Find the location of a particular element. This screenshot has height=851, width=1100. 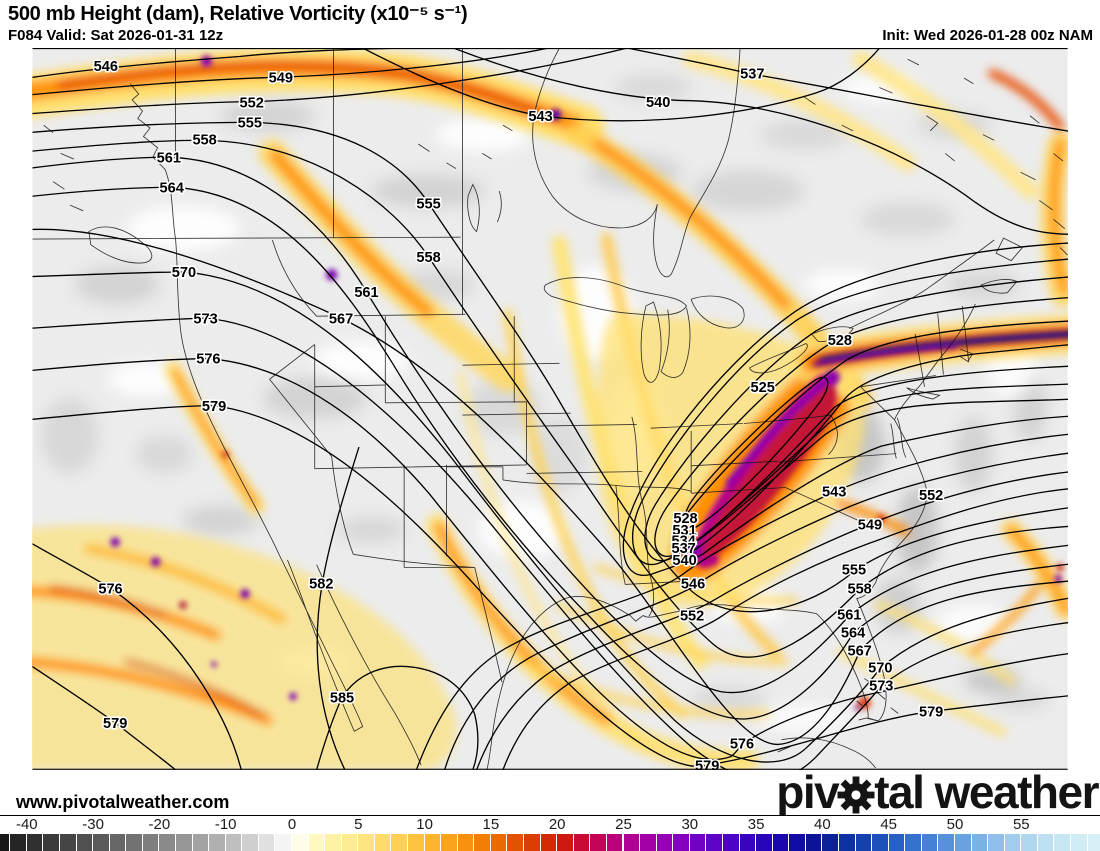

colorbar-strip is located at coordinates (550, 842).